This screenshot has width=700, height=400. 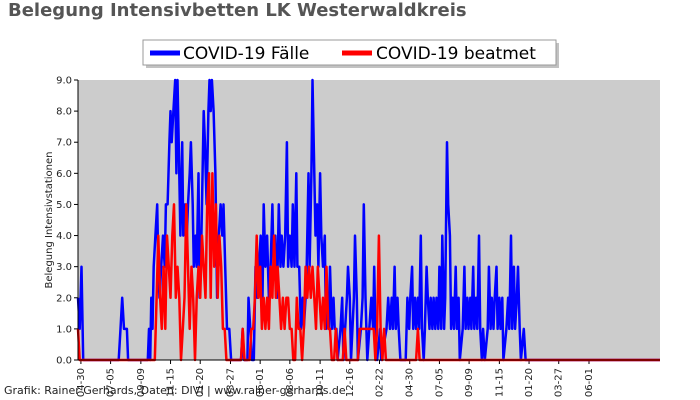 I want to click on y-tick-label: 2.0, so click(x=64, y=298).